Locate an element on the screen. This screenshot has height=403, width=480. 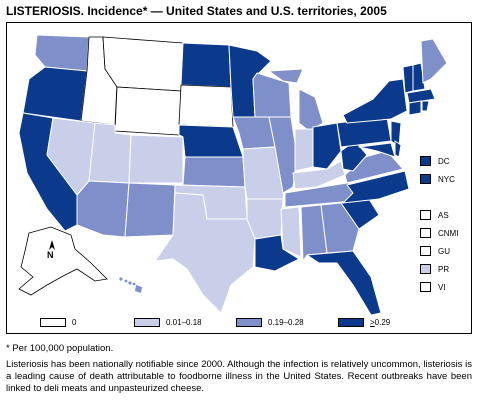
state-vermont is located at coordinates (408, 79).